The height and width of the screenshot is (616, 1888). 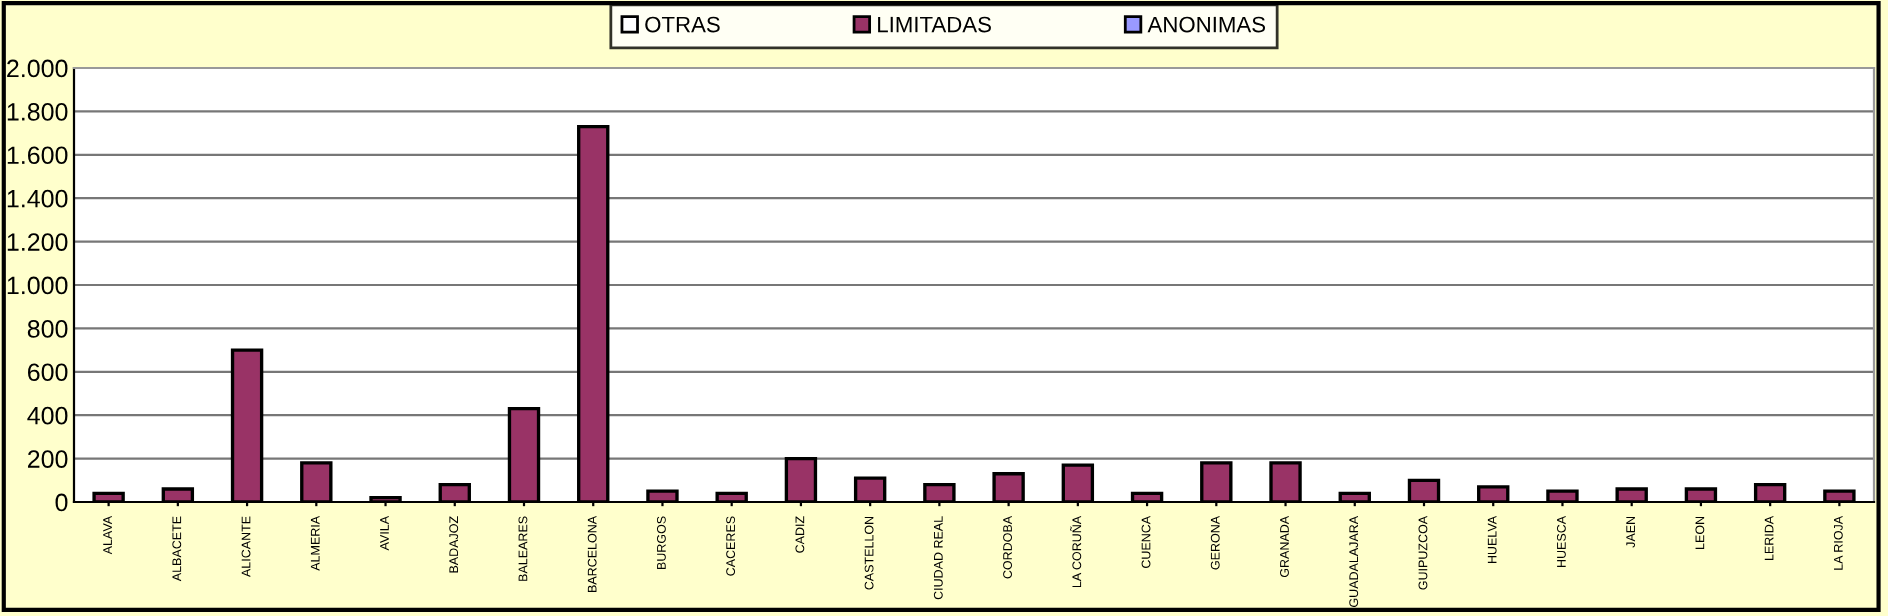 What do you see at coordinates (47, 415) in the screenshot?
I see `y-tick-label: 400` at bounding box center [47, 415].